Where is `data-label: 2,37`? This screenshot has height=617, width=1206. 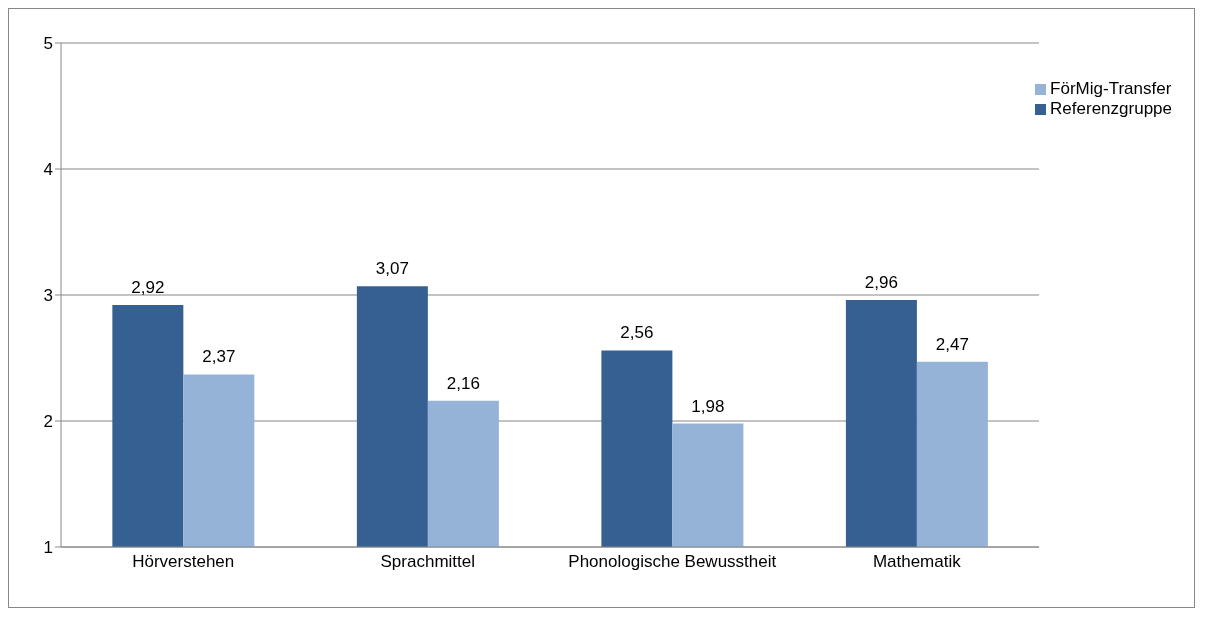 data-label: 2,37 is located at coordinates (219, 357).